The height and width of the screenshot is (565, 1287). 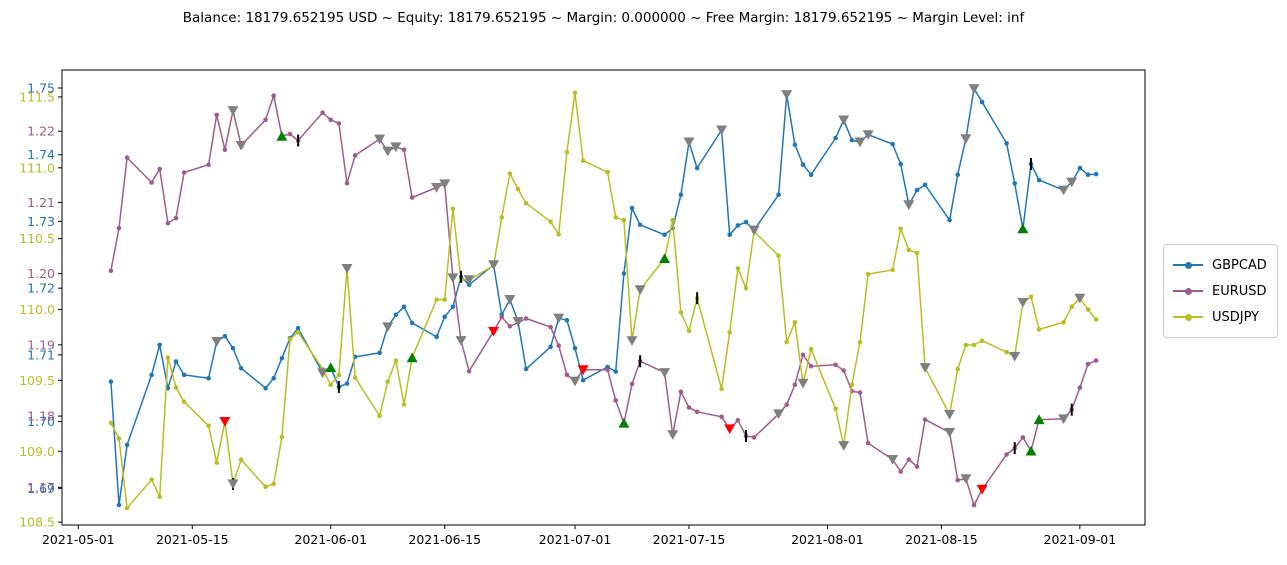 I want to click on y-tick-label-USDJPY: 110.5, so click(x=37, y=238).